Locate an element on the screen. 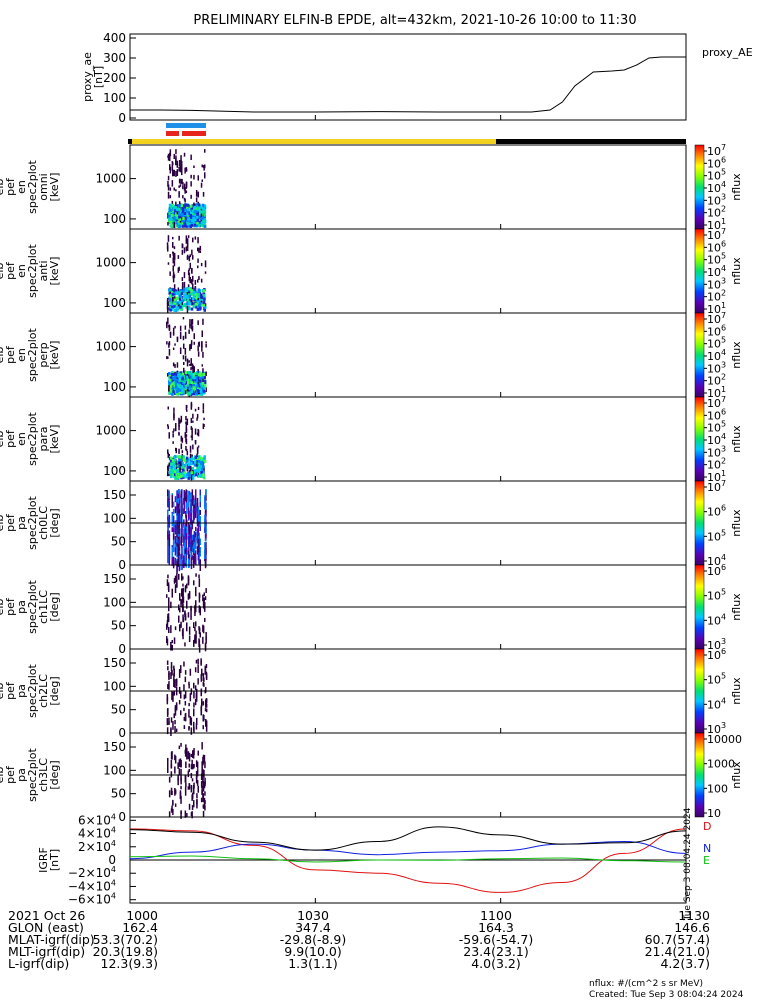 The height and width of the screenshot is (1000, 775). ytick-label-proxy_ae-4: 0 is located at coordinates (122, 118).